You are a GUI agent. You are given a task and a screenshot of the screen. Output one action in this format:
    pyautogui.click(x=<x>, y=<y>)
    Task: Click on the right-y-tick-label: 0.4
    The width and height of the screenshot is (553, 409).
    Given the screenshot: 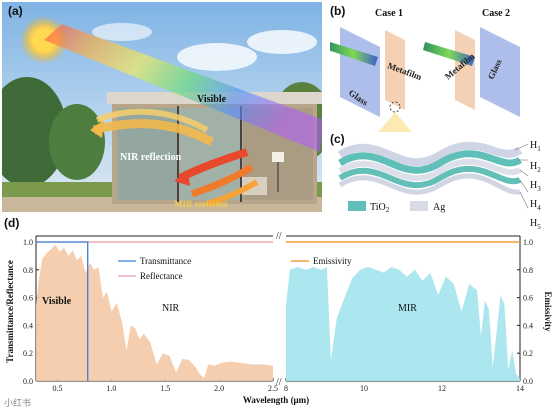 What is the action you would take?
    pyautogui.click(x=528, y=325)
    